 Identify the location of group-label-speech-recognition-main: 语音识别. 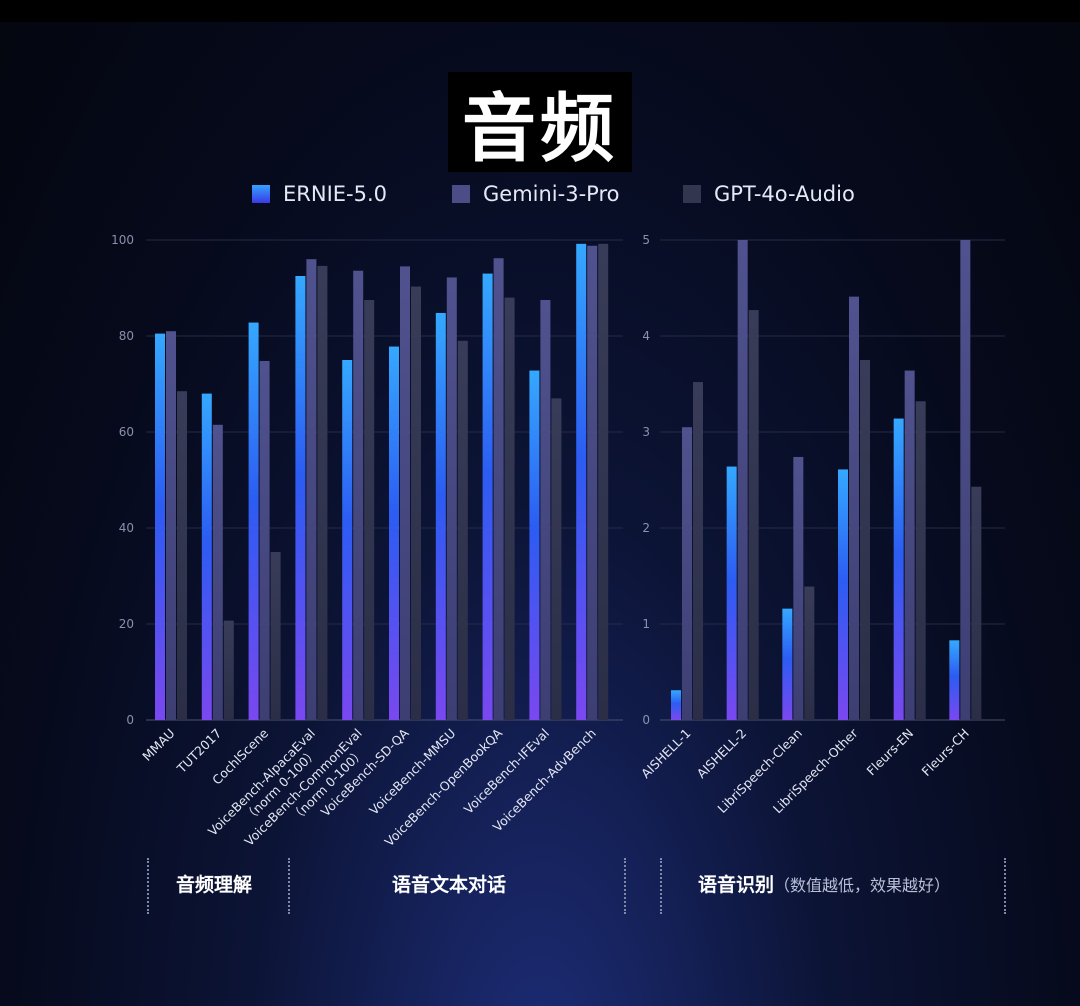
(736, 885).